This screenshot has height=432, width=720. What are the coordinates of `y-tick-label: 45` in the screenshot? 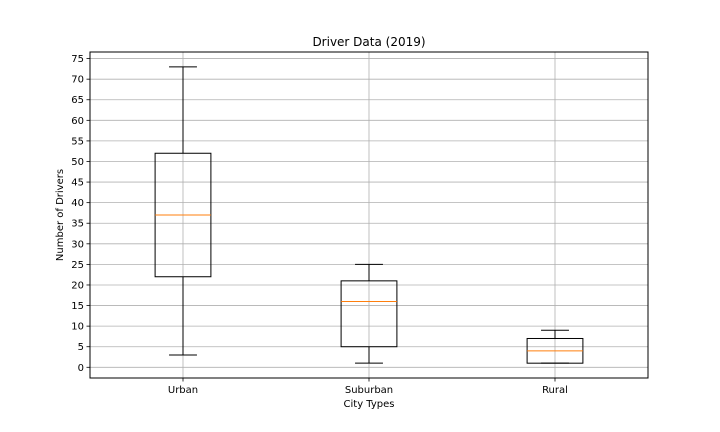 It's located at (77, 183).